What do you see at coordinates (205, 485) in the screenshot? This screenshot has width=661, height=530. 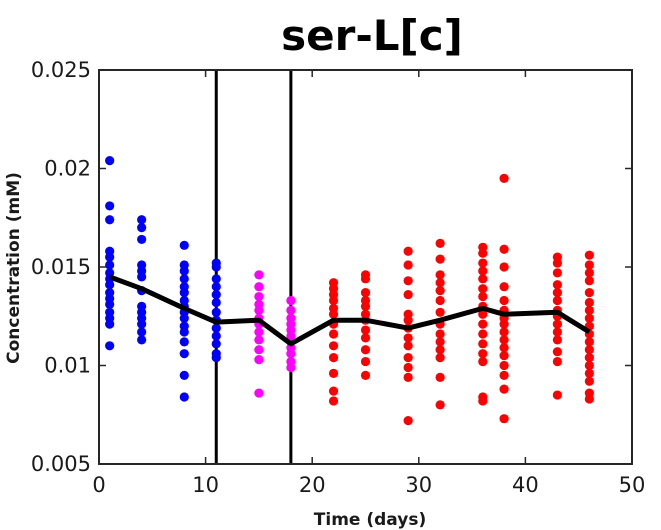 I see `x-tick-label: 10` at bounding box center [205, 485].